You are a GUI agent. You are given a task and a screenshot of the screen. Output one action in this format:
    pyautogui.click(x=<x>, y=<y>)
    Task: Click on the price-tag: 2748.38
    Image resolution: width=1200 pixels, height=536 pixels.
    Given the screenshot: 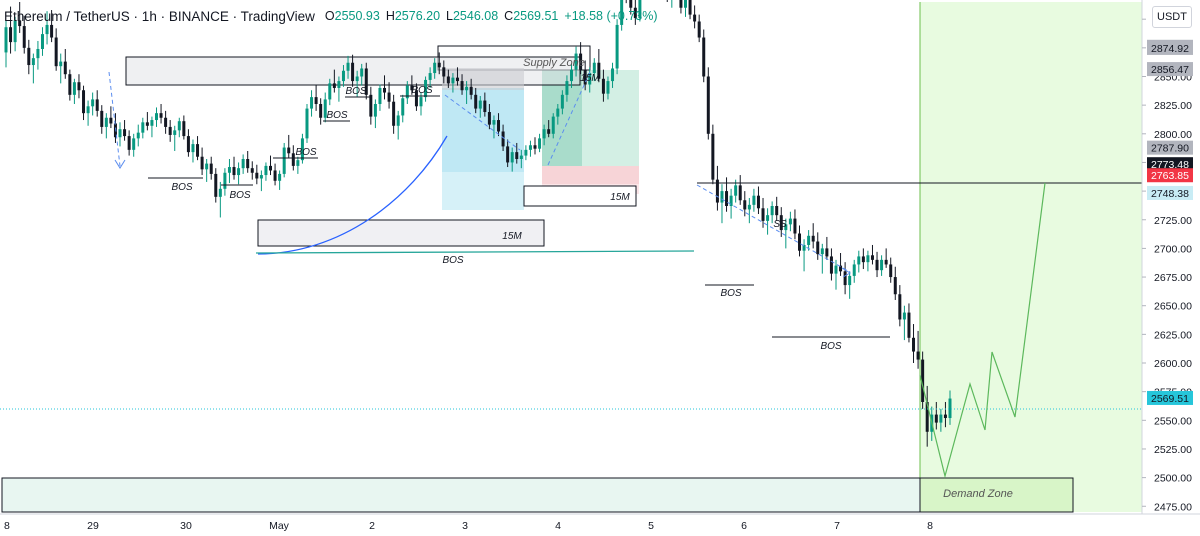 What is the action you would take?
    pyautogui.click(x=1170, y=194)
    